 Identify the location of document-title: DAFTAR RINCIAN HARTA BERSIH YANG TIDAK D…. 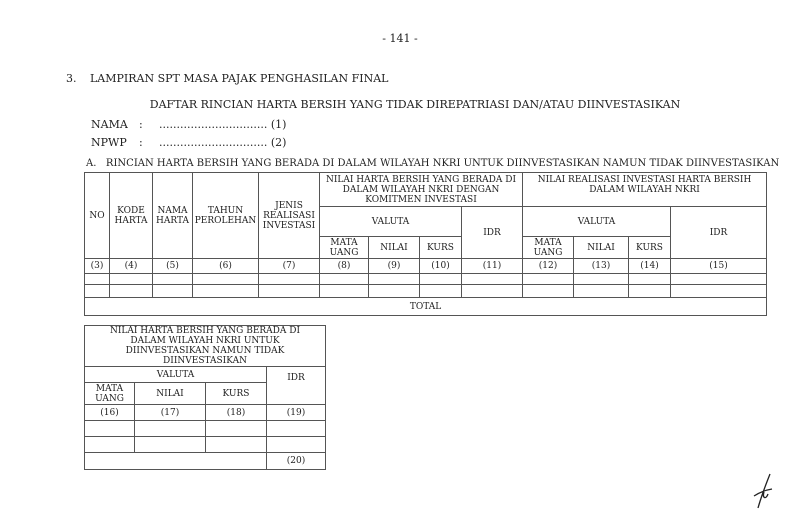
(415, 104).